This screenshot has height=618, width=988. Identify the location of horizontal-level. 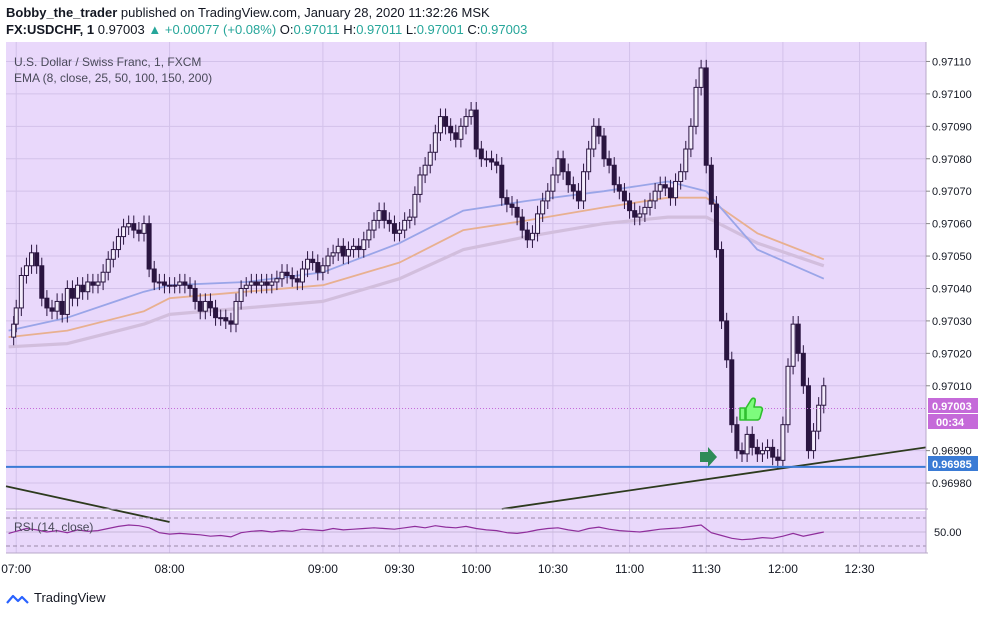
(466, 437).